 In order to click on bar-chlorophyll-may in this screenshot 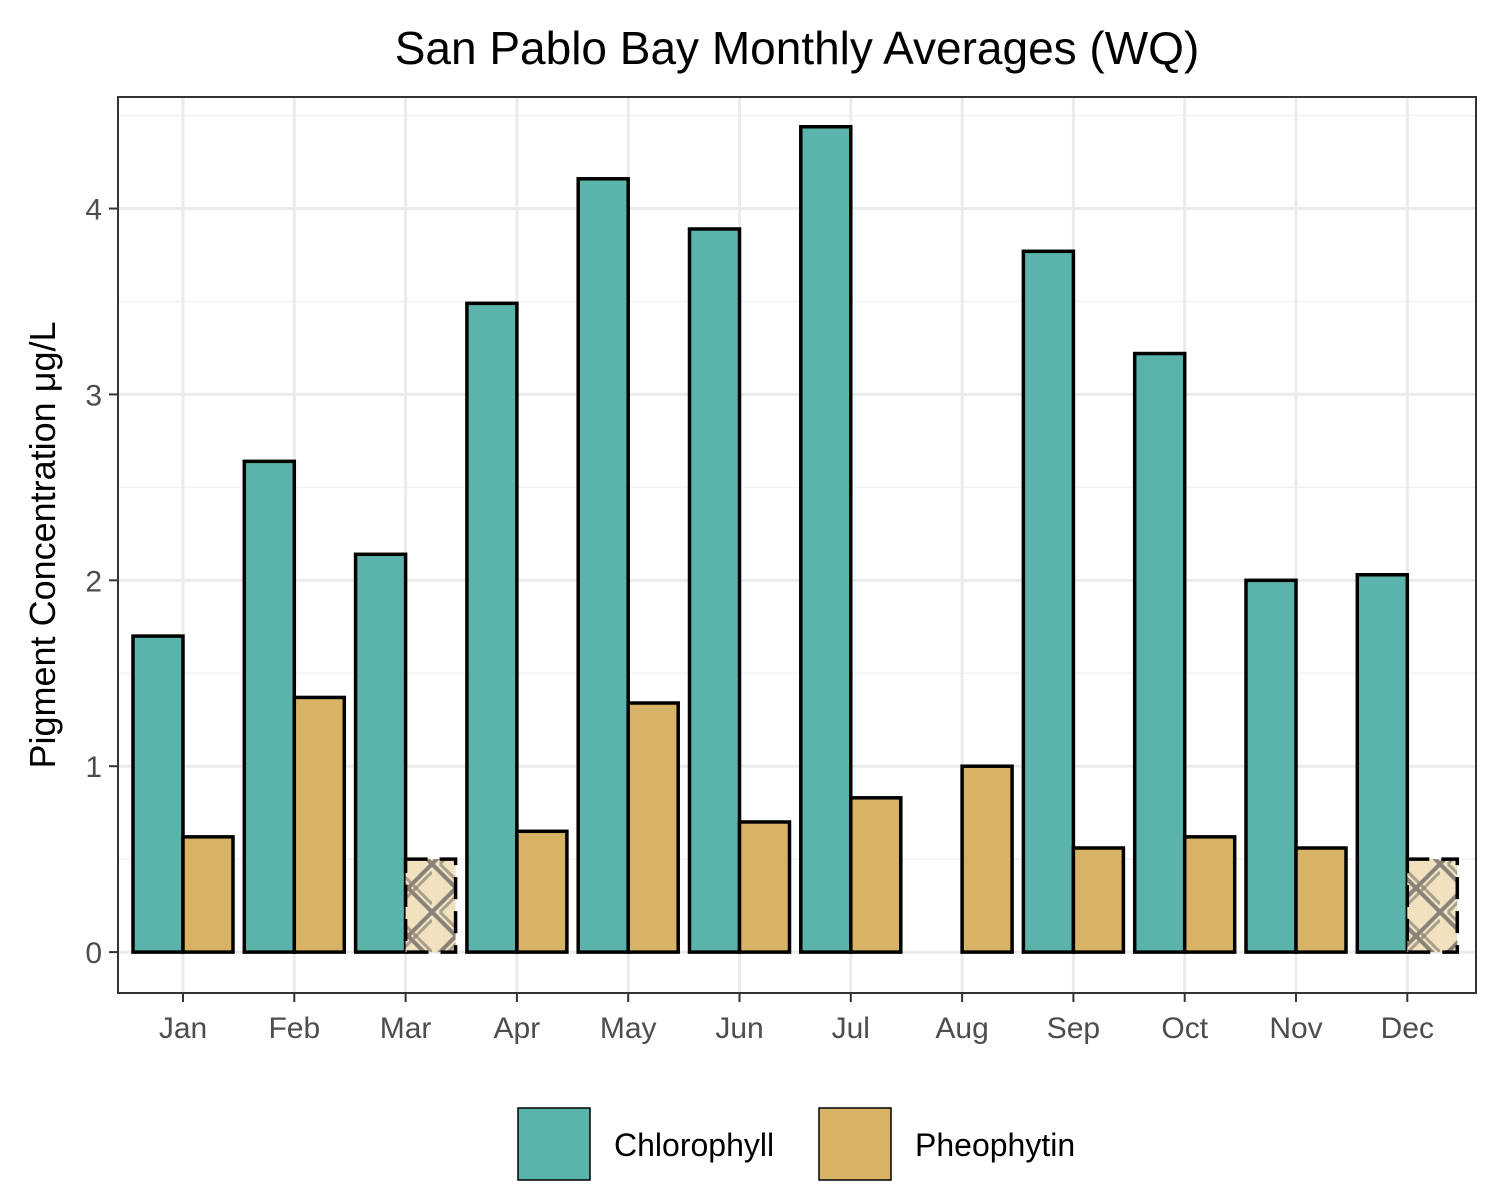, I will do `click(603, 565)`.